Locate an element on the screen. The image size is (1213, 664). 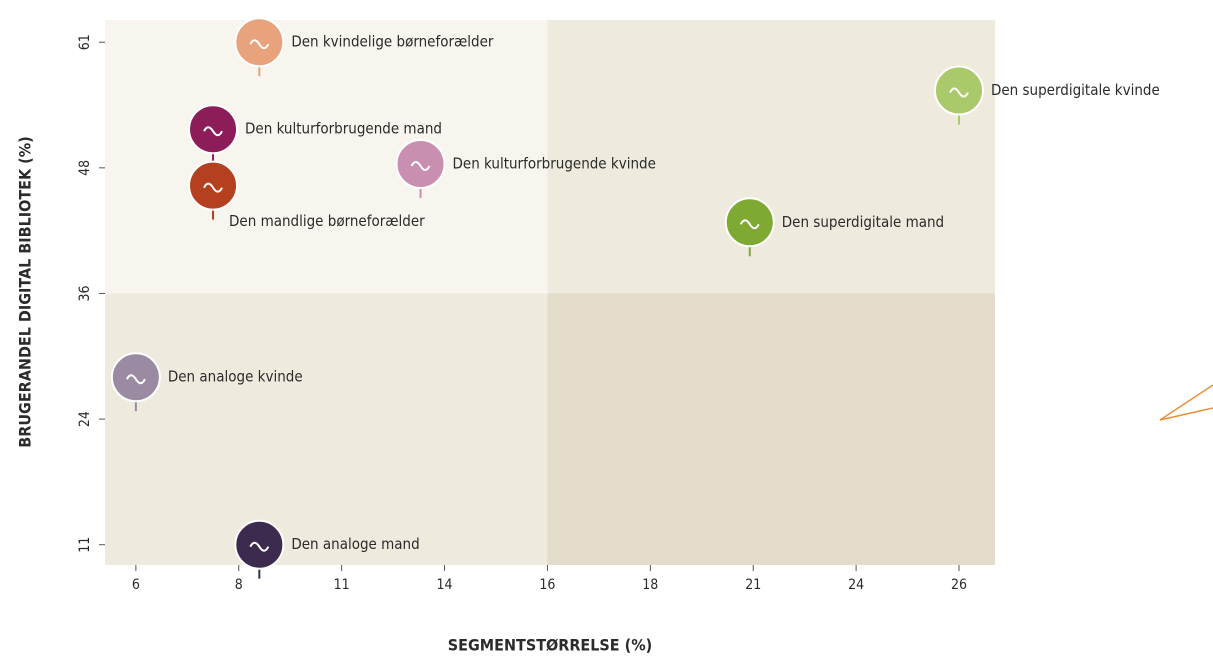
quadrant is located at coordinates (326, 429).